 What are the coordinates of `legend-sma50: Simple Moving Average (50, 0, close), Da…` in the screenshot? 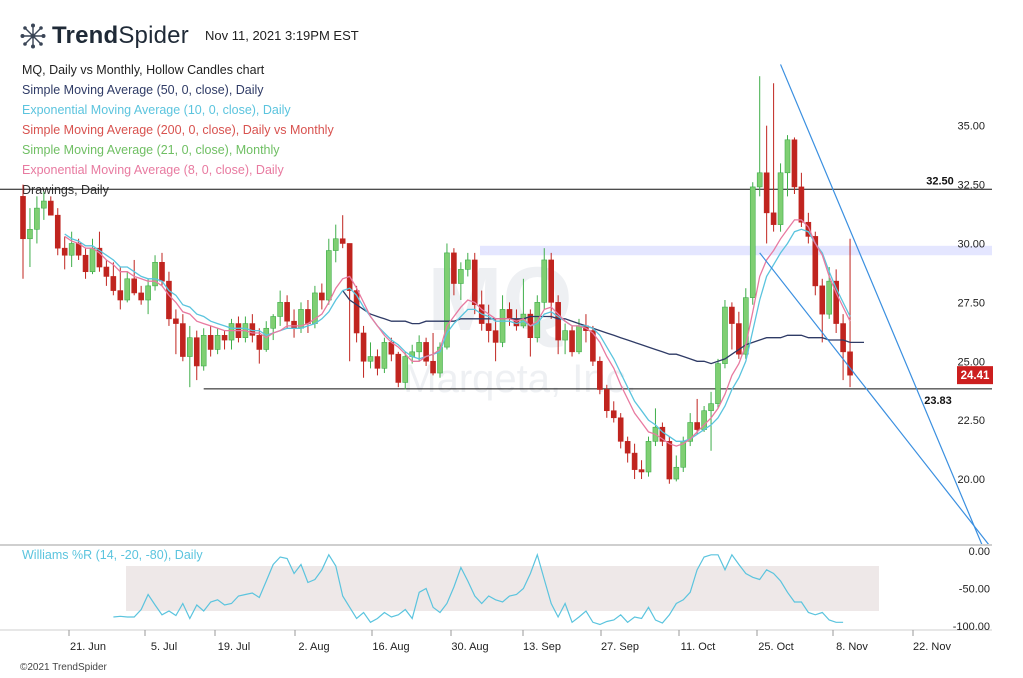 It's located at (143, 90).